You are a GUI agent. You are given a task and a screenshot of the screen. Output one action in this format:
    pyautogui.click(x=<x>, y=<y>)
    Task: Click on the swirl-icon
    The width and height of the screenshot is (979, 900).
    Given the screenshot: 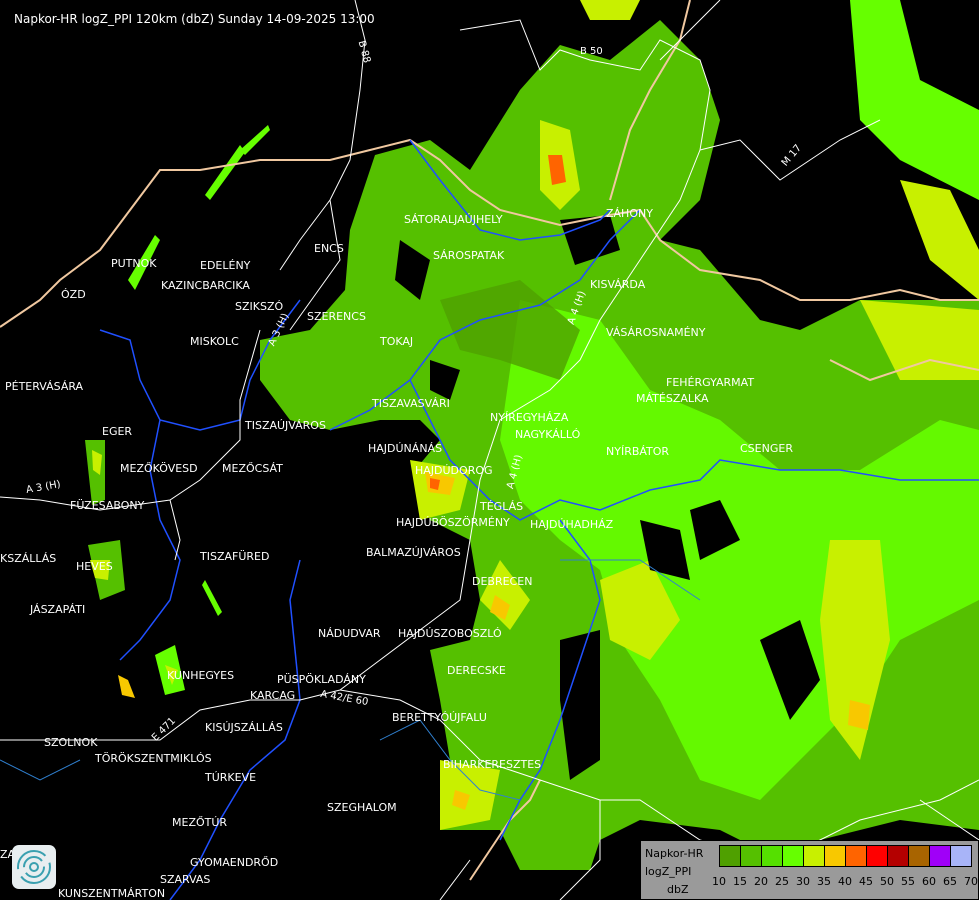 What is the action you would take?
    pyautogui.click(x=34, y=867)
    